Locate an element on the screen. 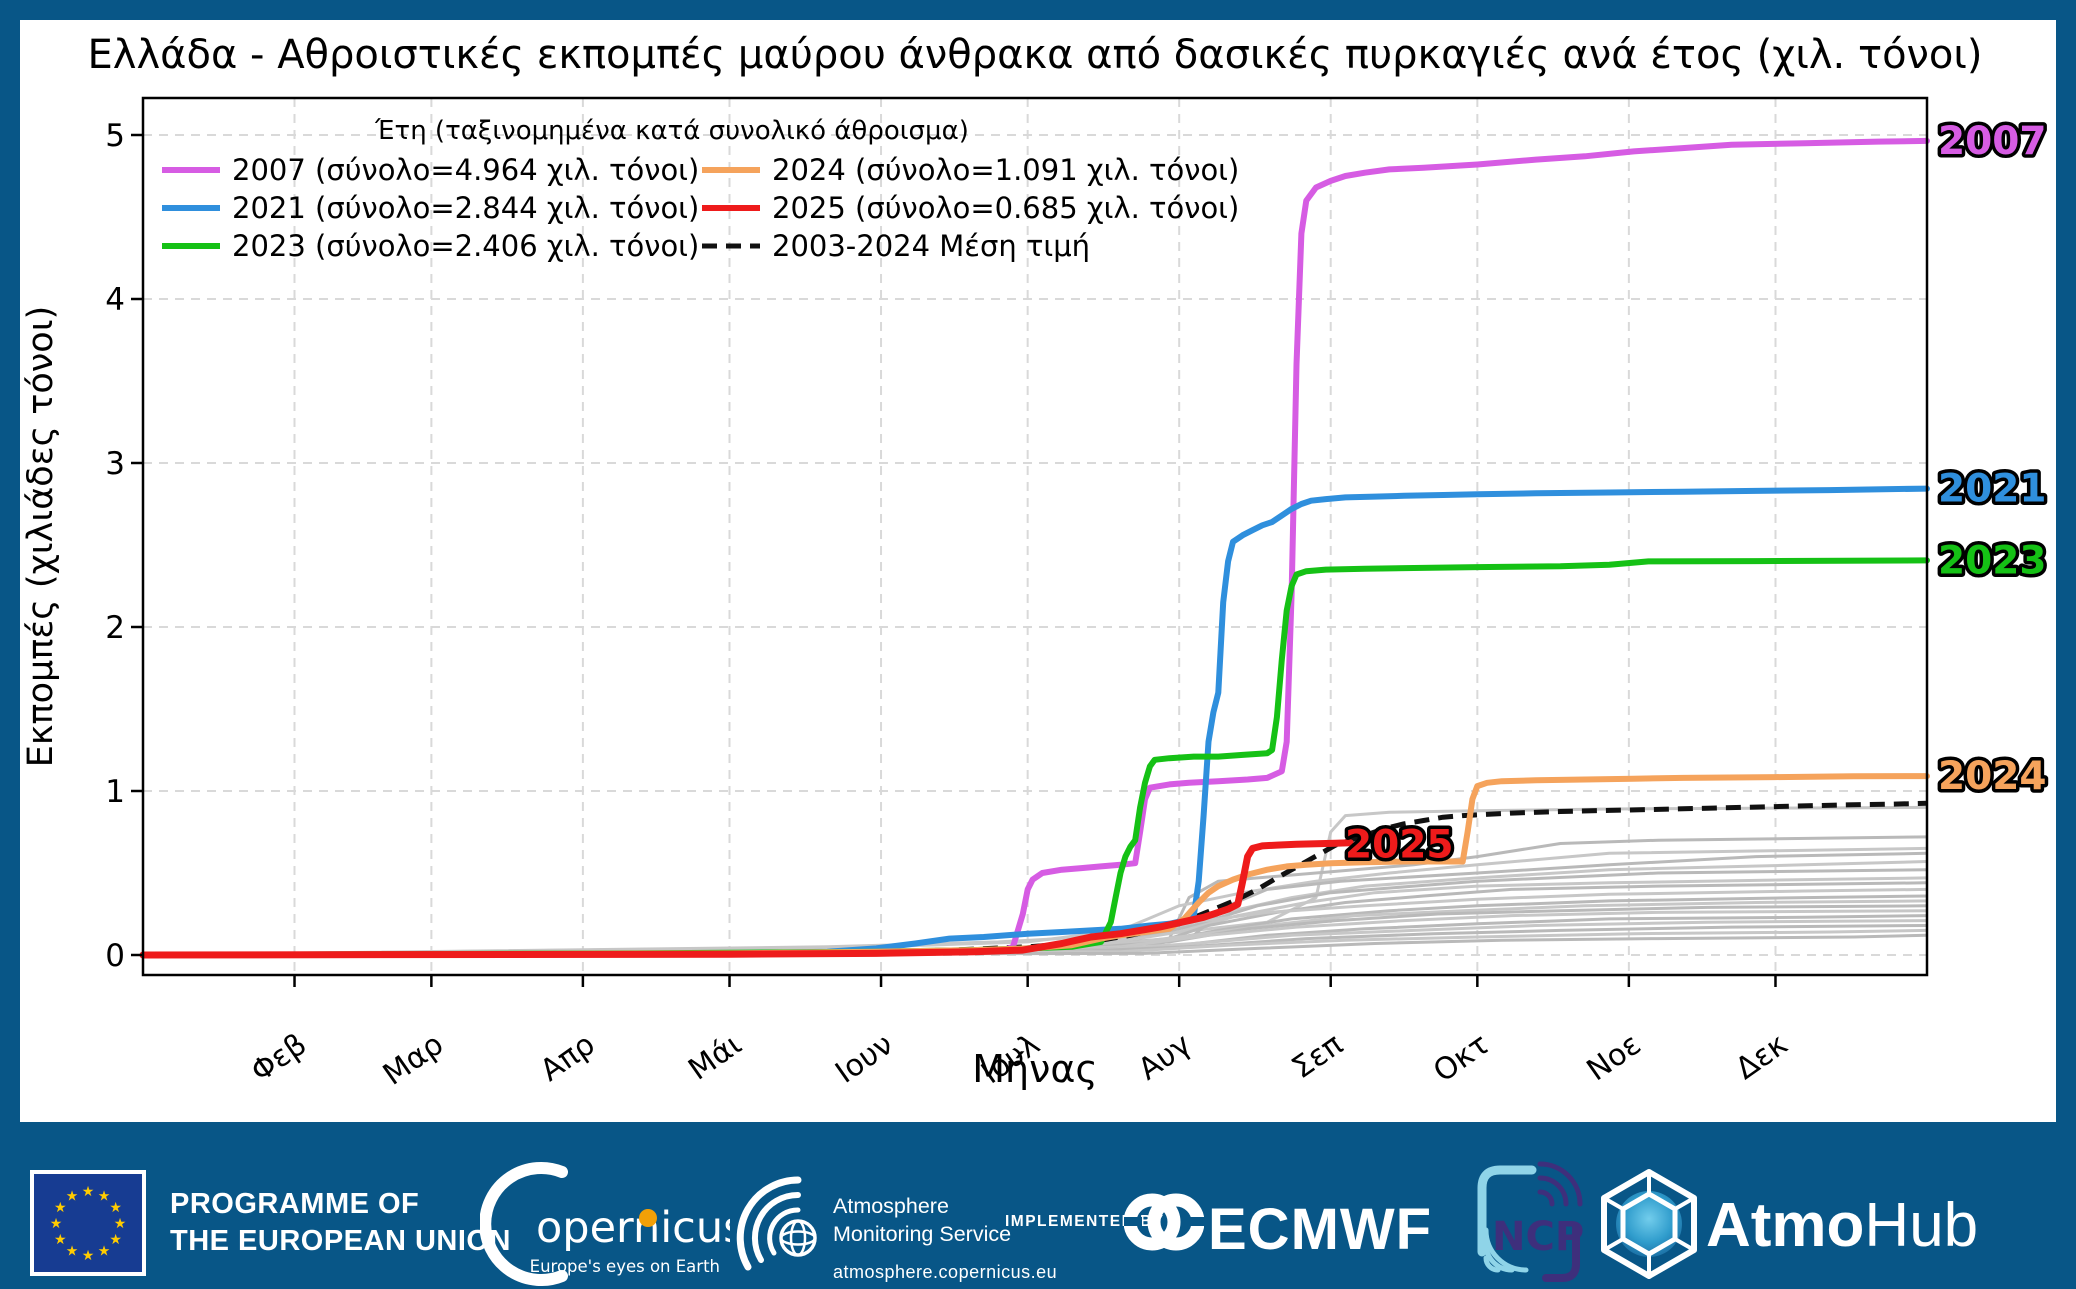  ecmwf-icon is located at coordinates (1164, 1222).